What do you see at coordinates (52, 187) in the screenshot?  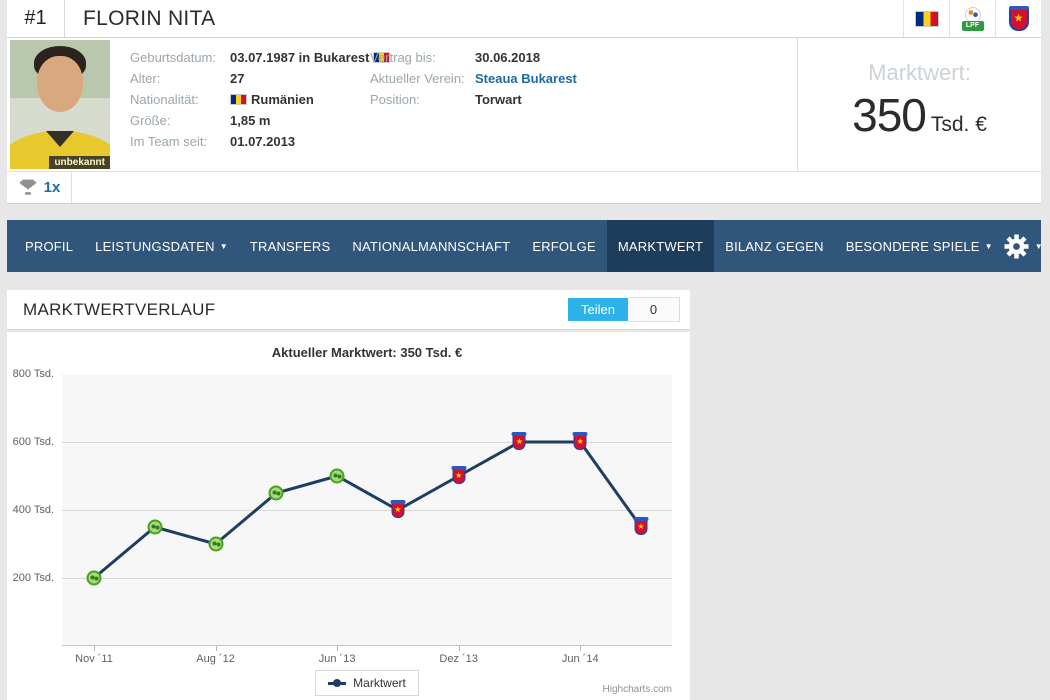 I see `trophy-count: 1x` at bounding box center [52, 187].